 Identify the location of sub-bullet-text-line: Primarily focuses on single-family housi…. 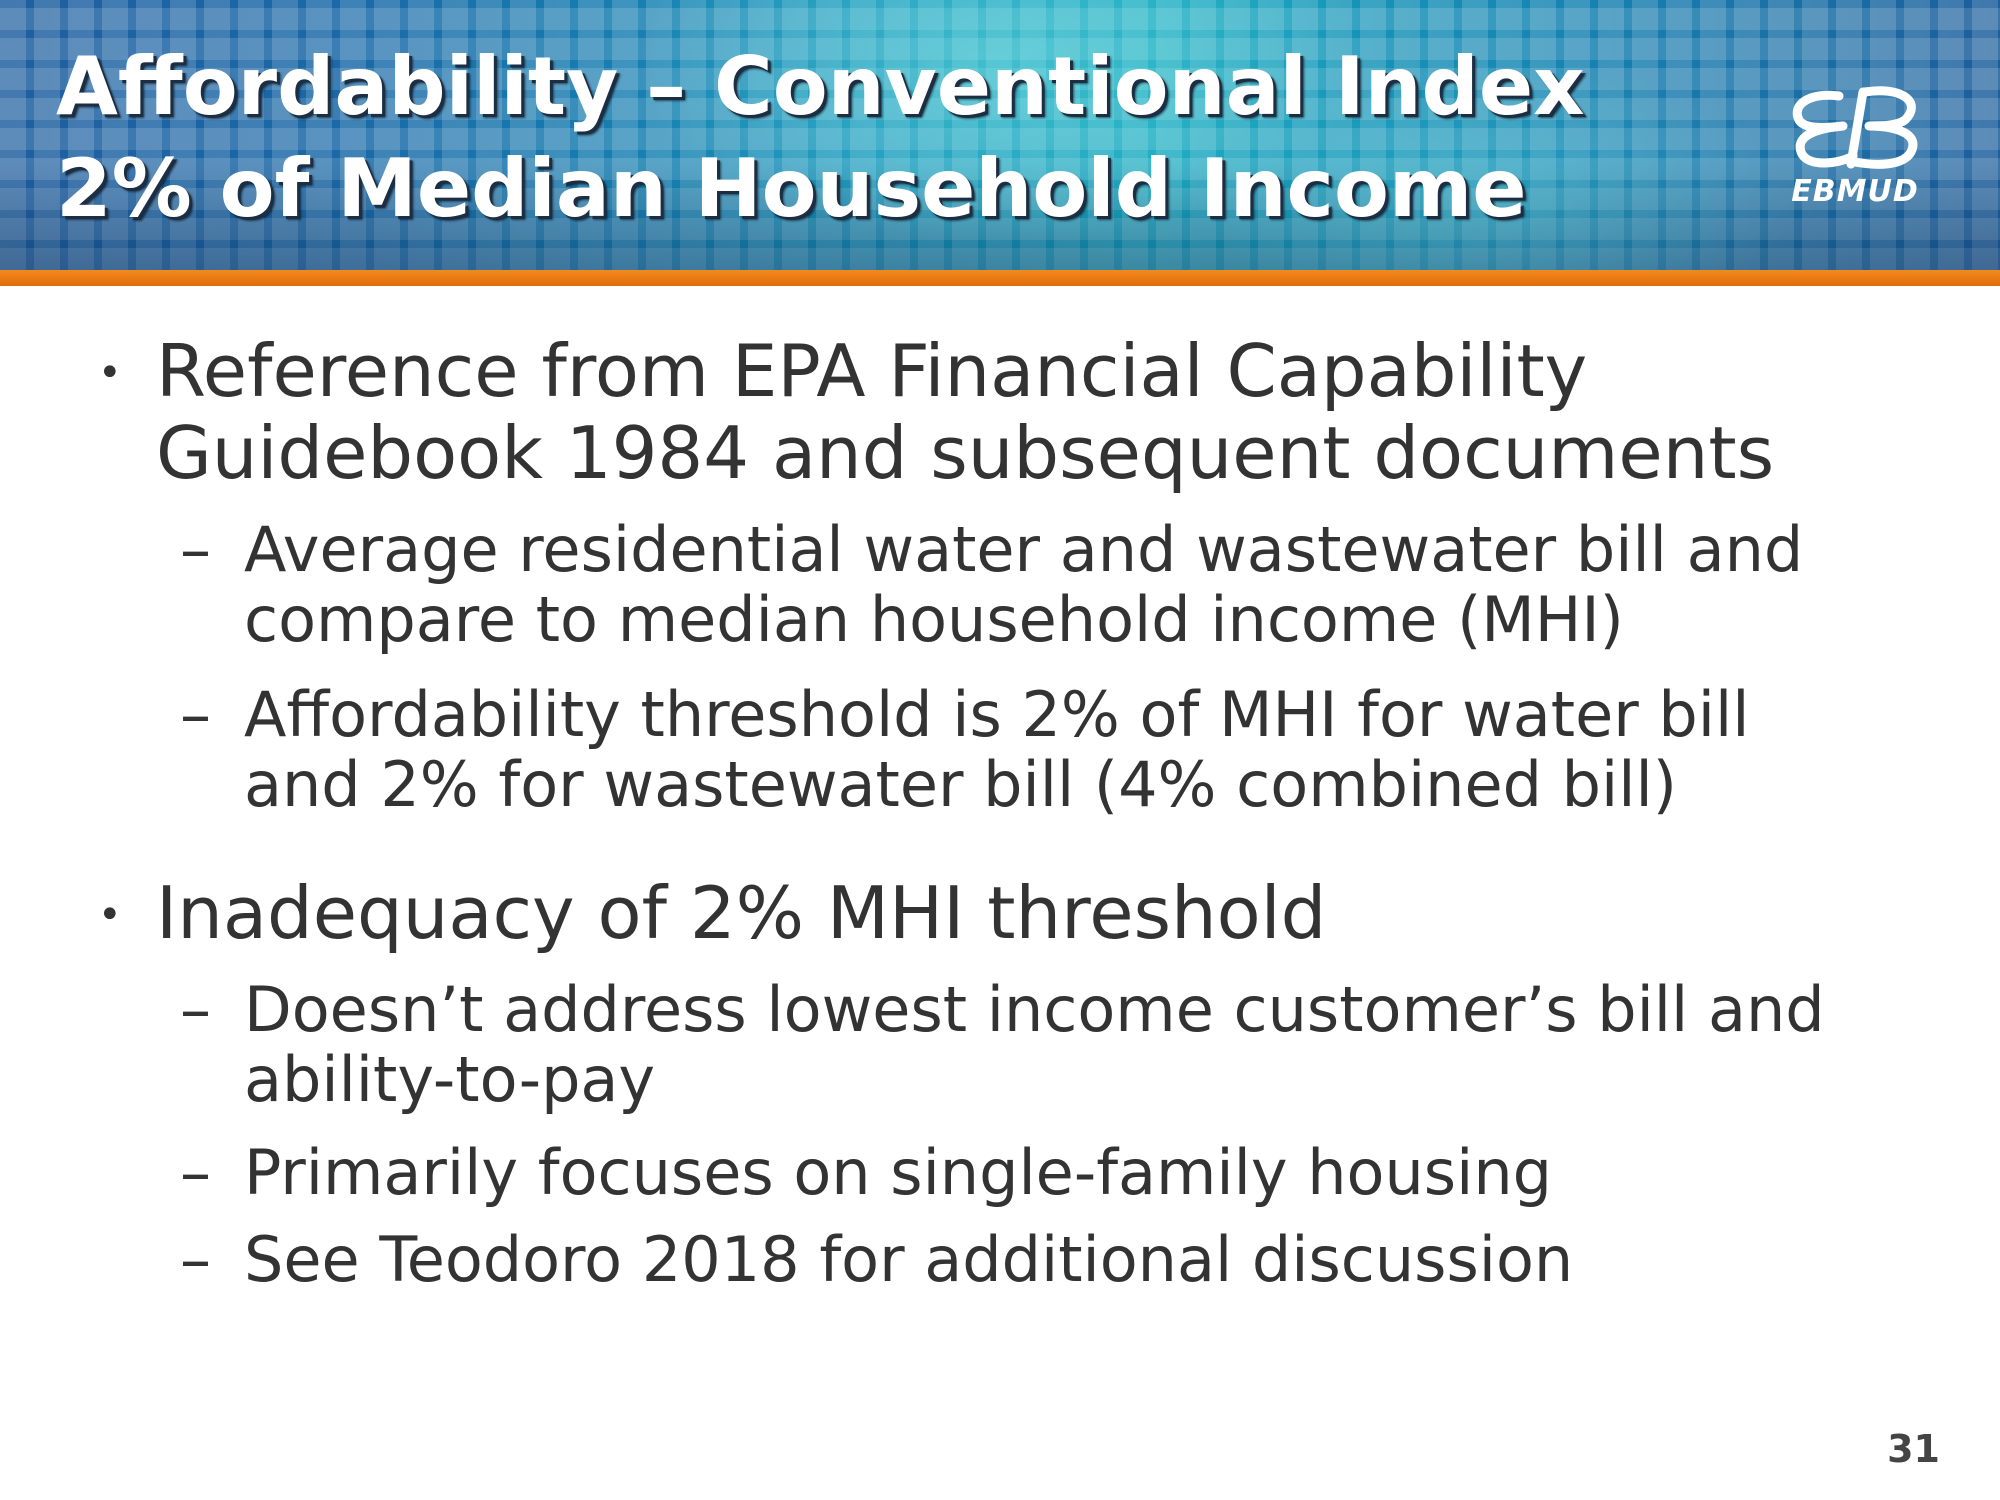
(898, 1172).